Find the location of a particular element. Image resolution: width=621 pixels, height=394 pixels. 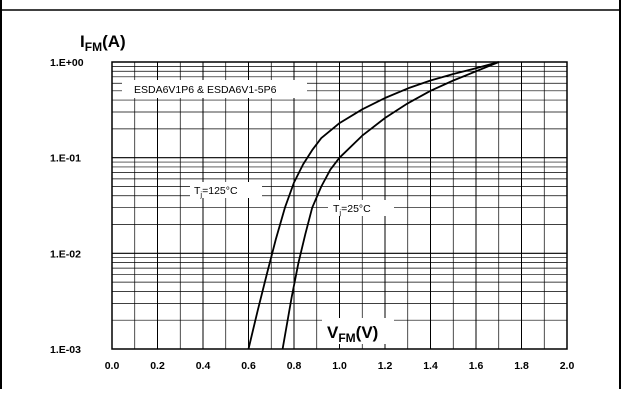

series-label-125-text: Tj=125°C is located at coordinates (216, 192).